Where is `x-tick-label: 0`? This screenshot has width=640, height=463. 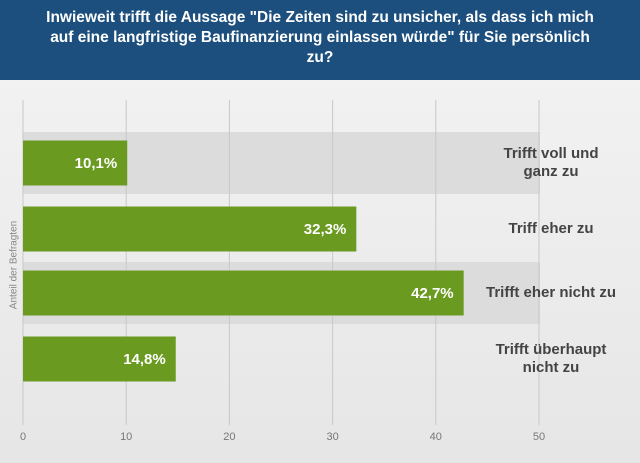 x-tick-label: 0 is located at coordinates (23, 437).